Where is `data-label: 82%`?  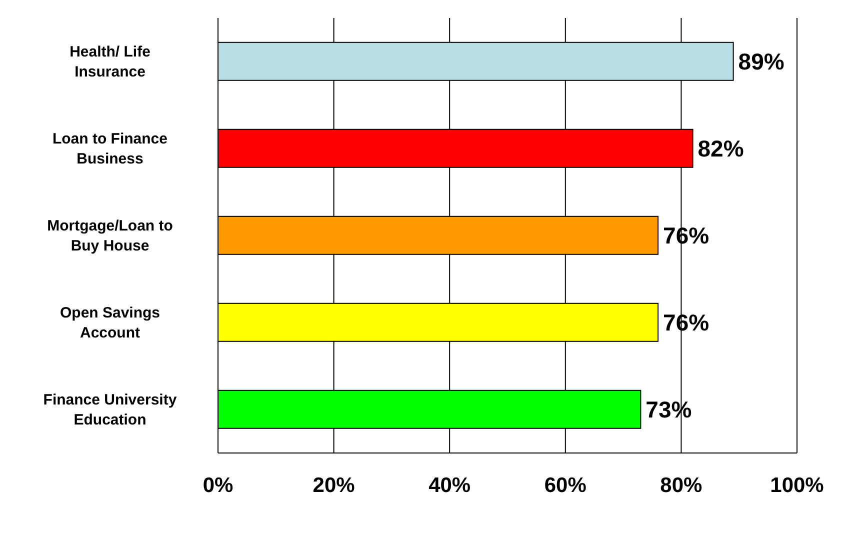
data-label: 82% is located at coordinates (721, 149).